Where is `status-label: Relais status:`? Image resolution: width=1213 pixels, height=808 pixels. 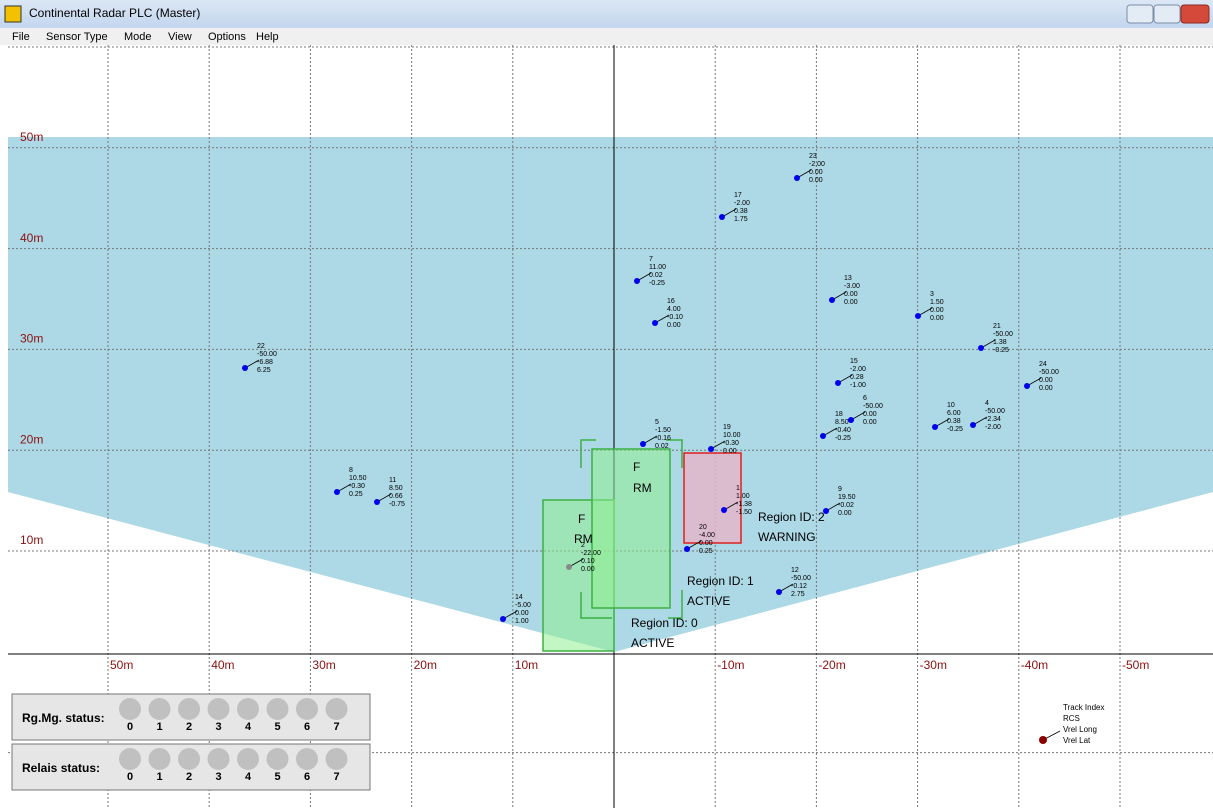
status-label: Relais status: is located at coordinates (61, 768).